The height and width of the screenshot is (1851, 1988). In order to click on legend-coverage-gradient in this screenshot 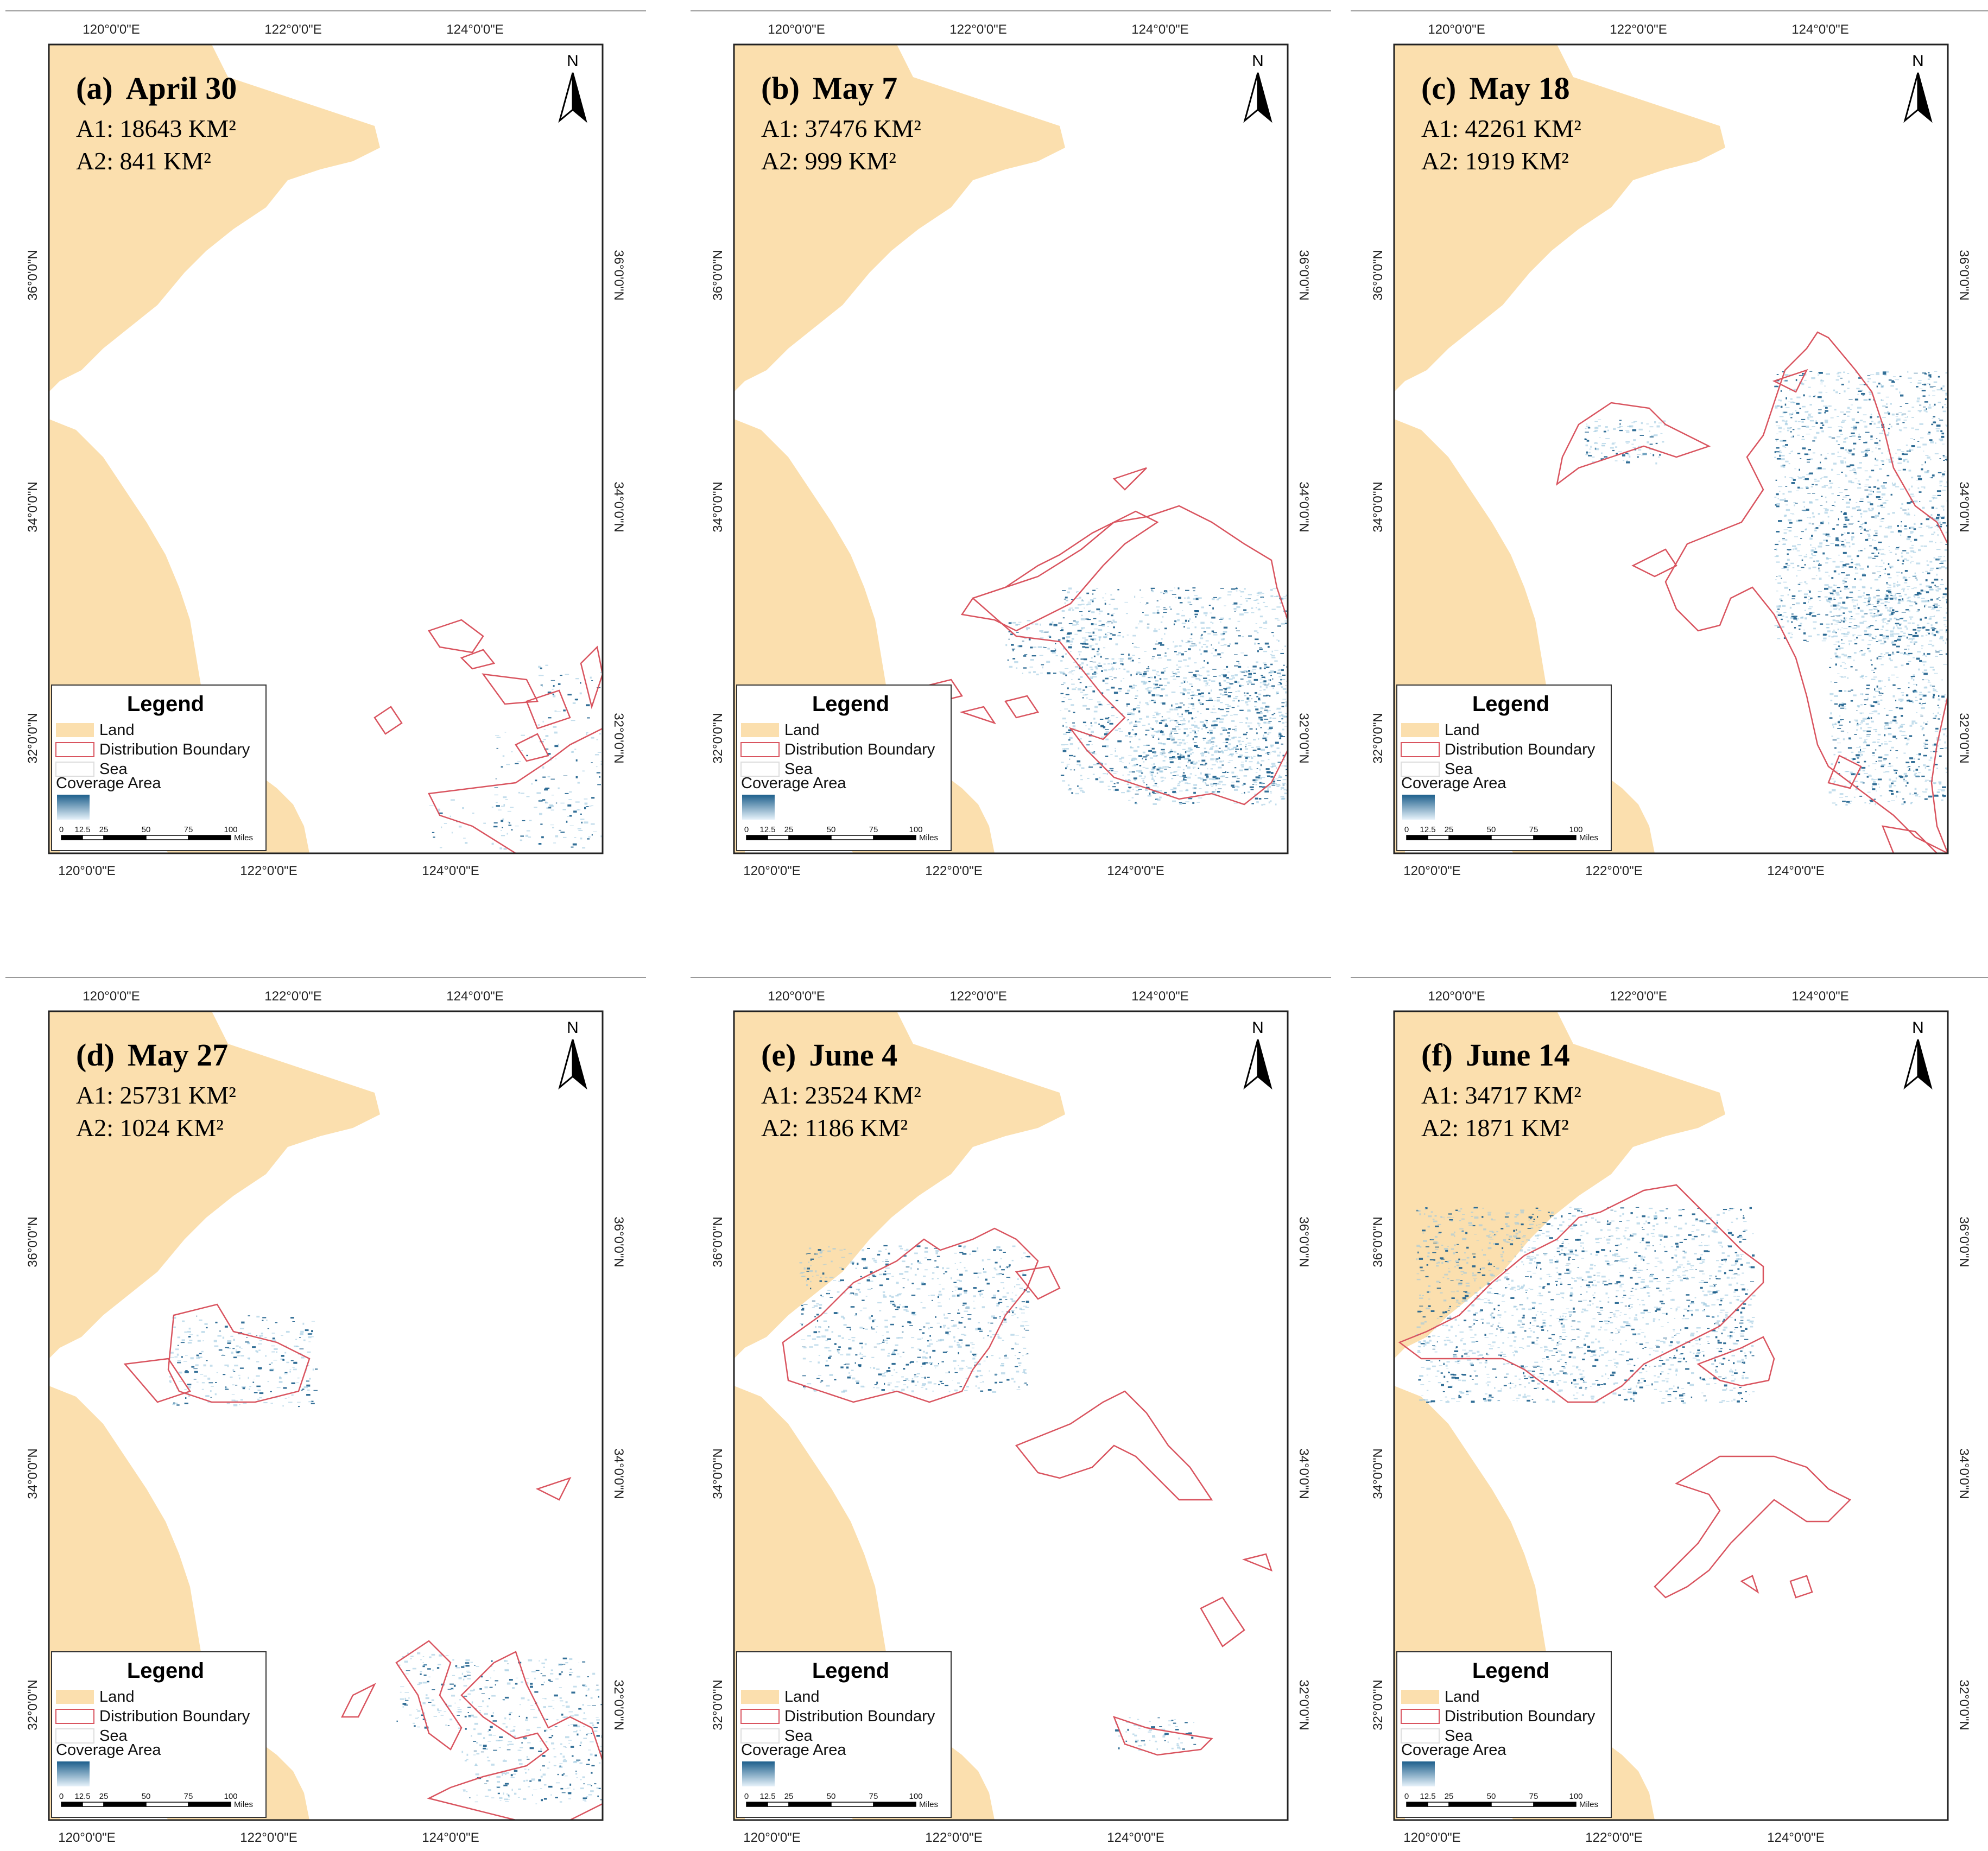, I will do `click(73, 808)`.